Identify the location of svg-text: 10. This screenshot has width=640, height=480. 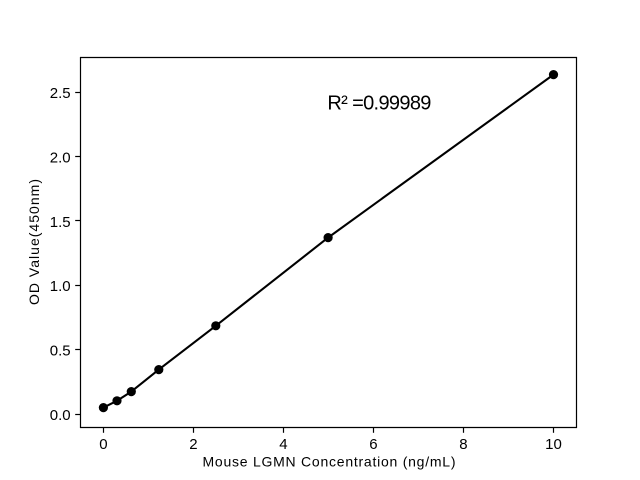
(553, 444).